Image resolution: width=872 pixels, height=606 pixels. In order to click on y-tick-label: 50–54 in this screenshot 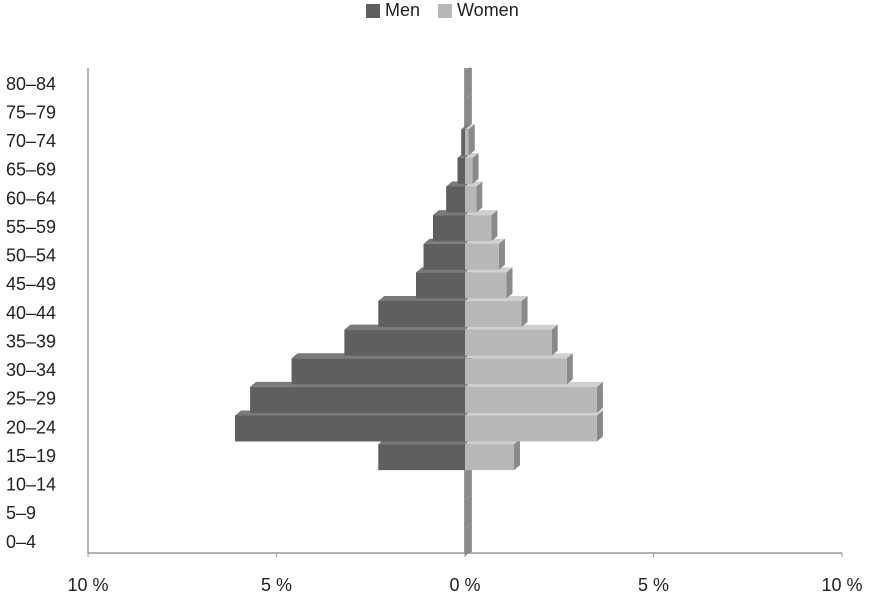, I will do `click(31, 256)`.